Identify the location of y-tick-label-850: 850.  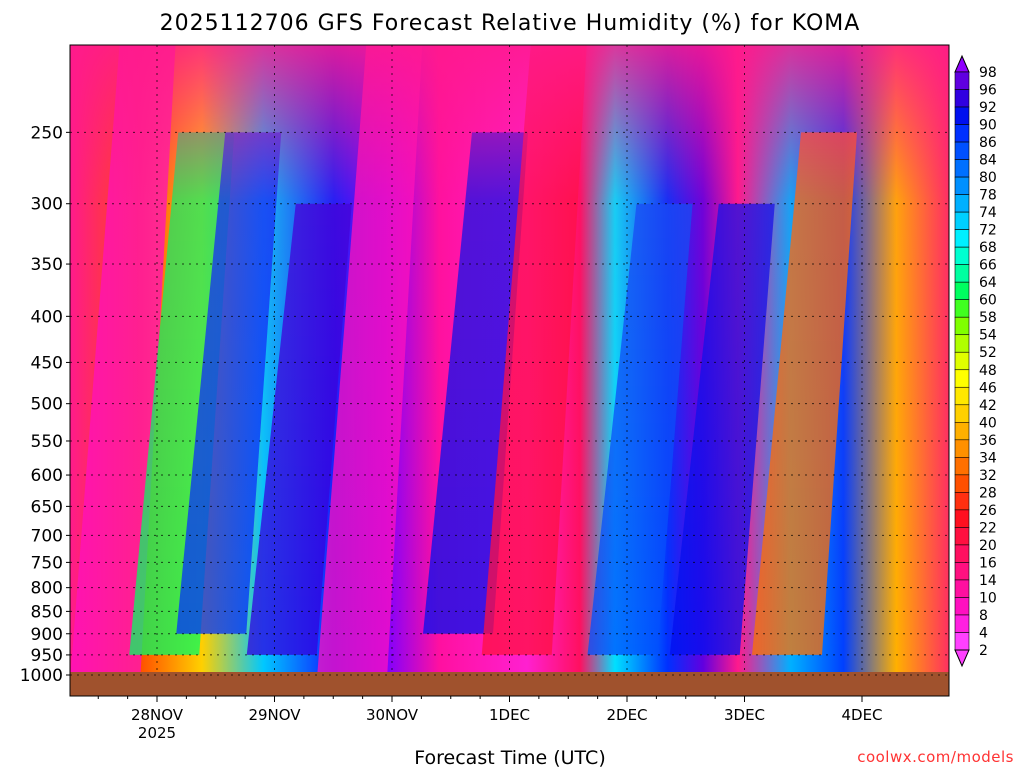
(47, 612).